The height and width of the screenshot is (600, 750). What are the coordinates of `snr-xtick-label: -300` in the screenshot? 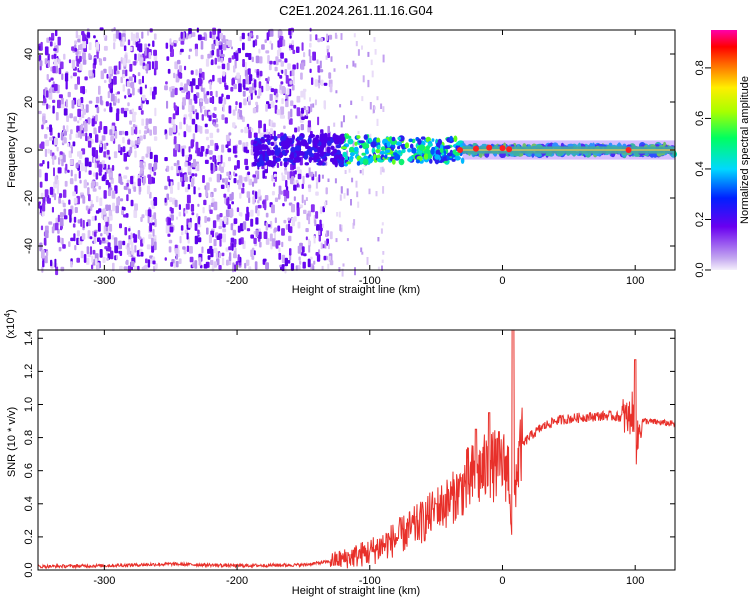 It's located at (104, 581).